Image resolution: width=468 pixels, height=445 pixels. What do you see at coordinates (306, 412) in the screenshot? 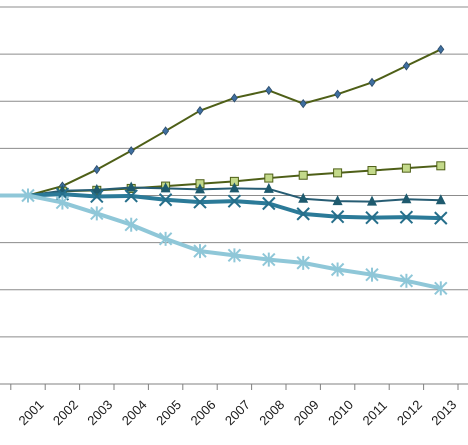
I see `x-tick-label: 2009` at bounding box center [306, 412].